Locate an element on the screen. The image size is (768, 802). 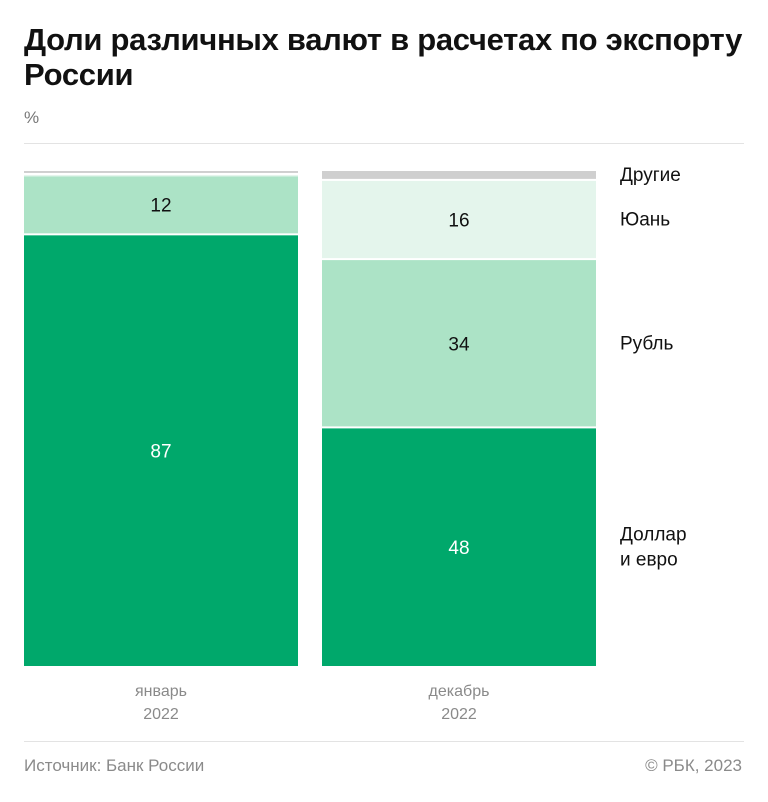
data-label-доллар-и-евро-1: 87 is located at coordinates (160, 452).